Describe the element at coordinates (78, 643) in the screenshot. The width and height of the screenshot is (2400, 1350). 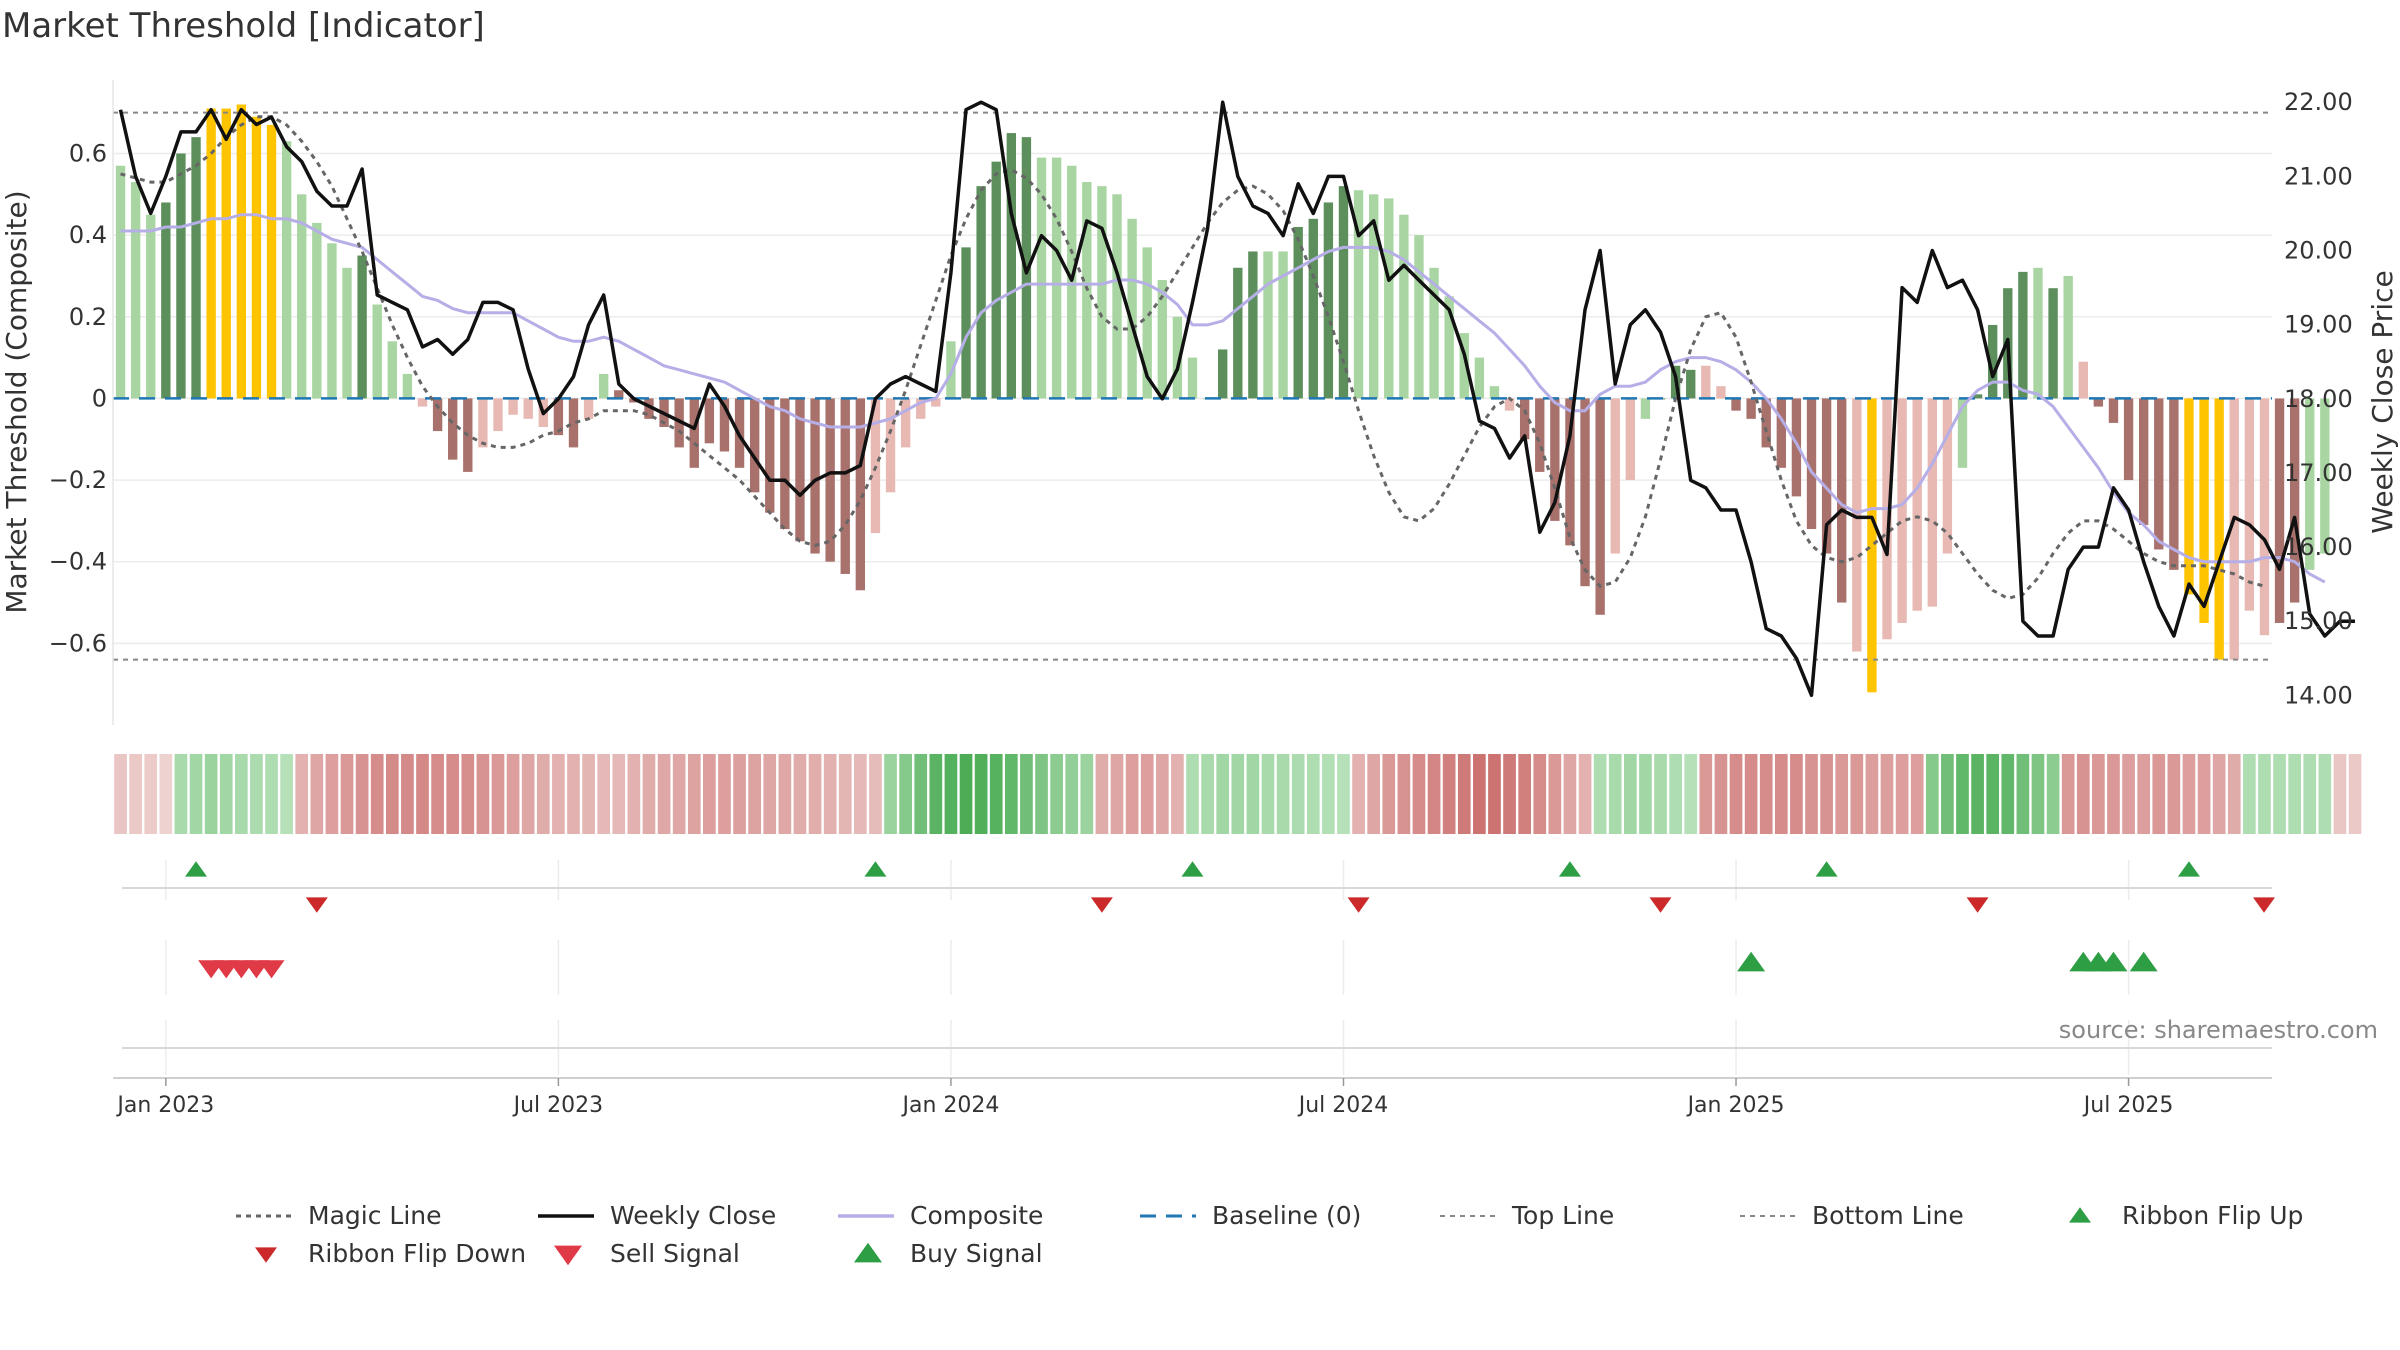
I see `y-tick-label: −0.6` at that location.